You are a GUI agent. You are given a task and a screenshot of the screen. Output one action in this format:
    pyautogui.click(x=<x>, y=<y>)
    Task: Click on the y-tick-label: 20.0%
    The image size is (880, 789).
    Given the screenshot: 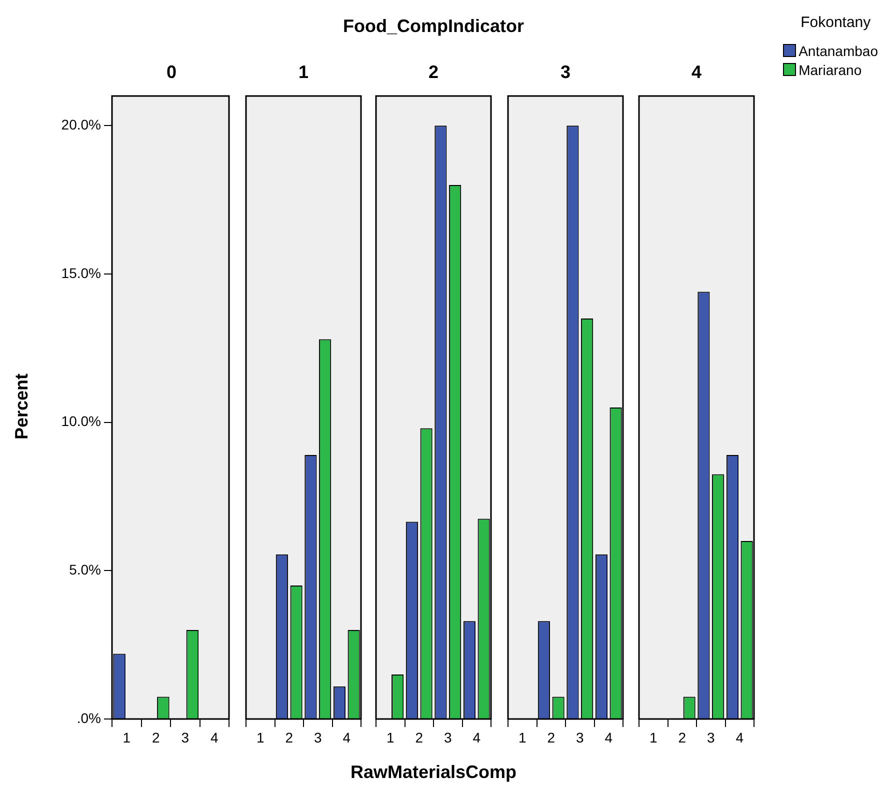 What is the action you would take?
    pyautogui.click(x=81, y=124)
    